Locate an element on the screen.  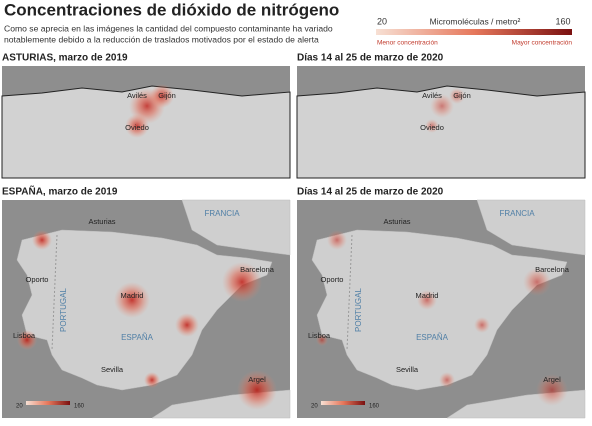
legend-bar is located at coordinates (474, 32).